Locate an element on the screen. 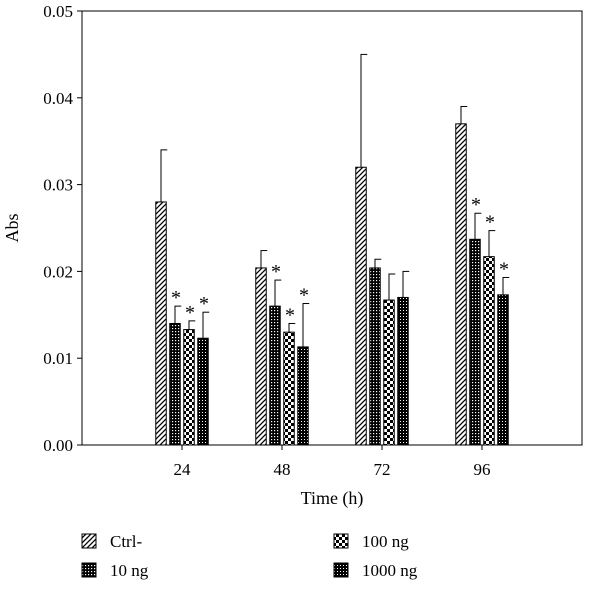  x-tick-label: 48 is located at coordinates (282, 469).